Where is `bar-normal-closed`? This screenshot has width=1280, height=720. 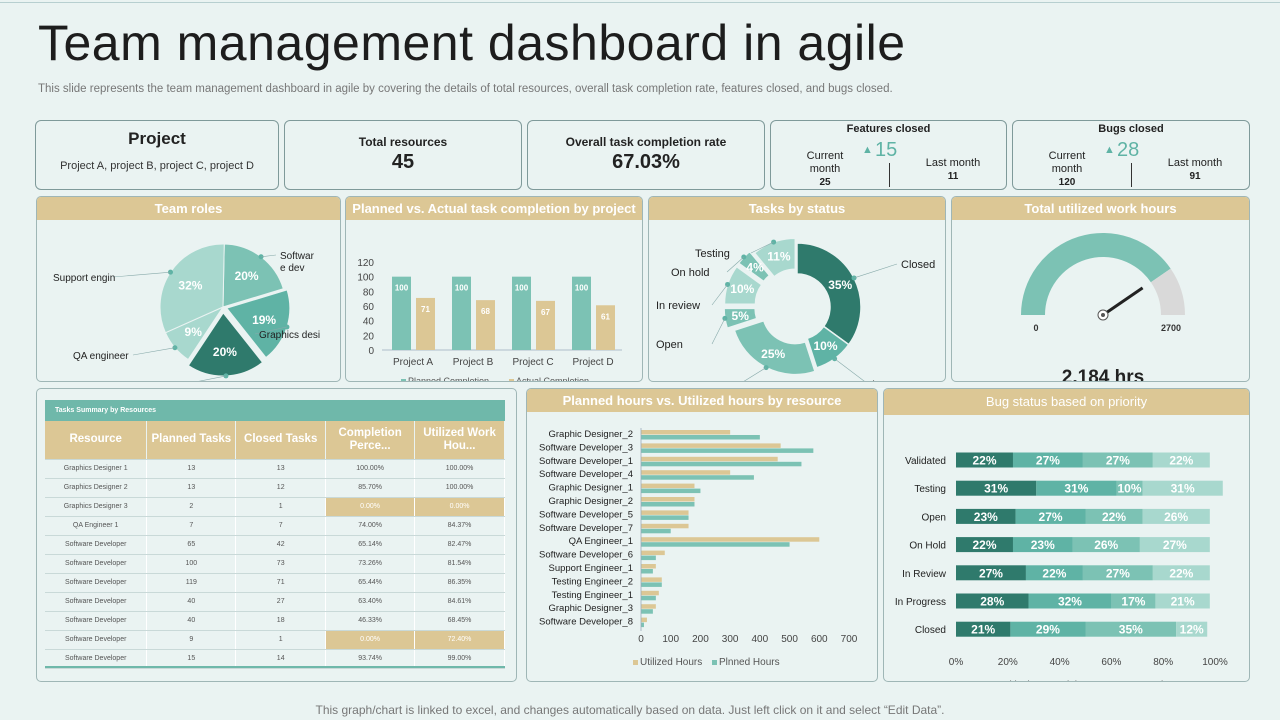 bar-normal-closed is located at coordinates (1192, 629).